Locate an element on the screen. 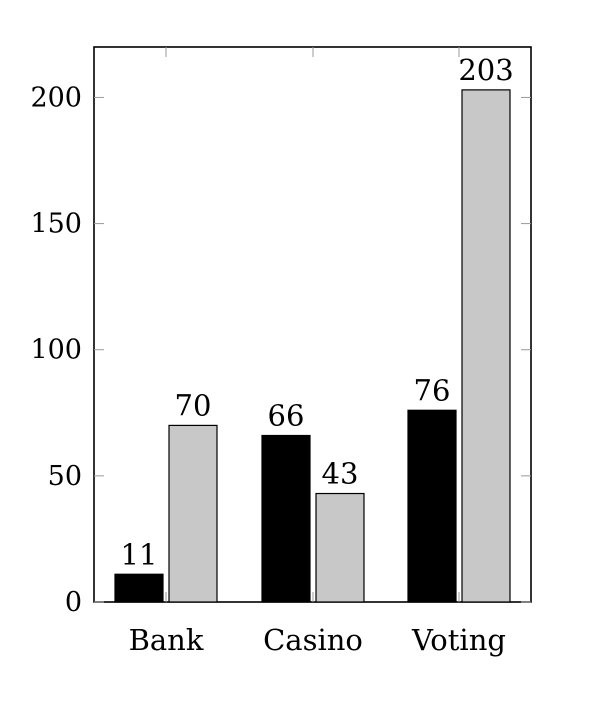  bar-voting-s1 is located at coordinates (432, 506).